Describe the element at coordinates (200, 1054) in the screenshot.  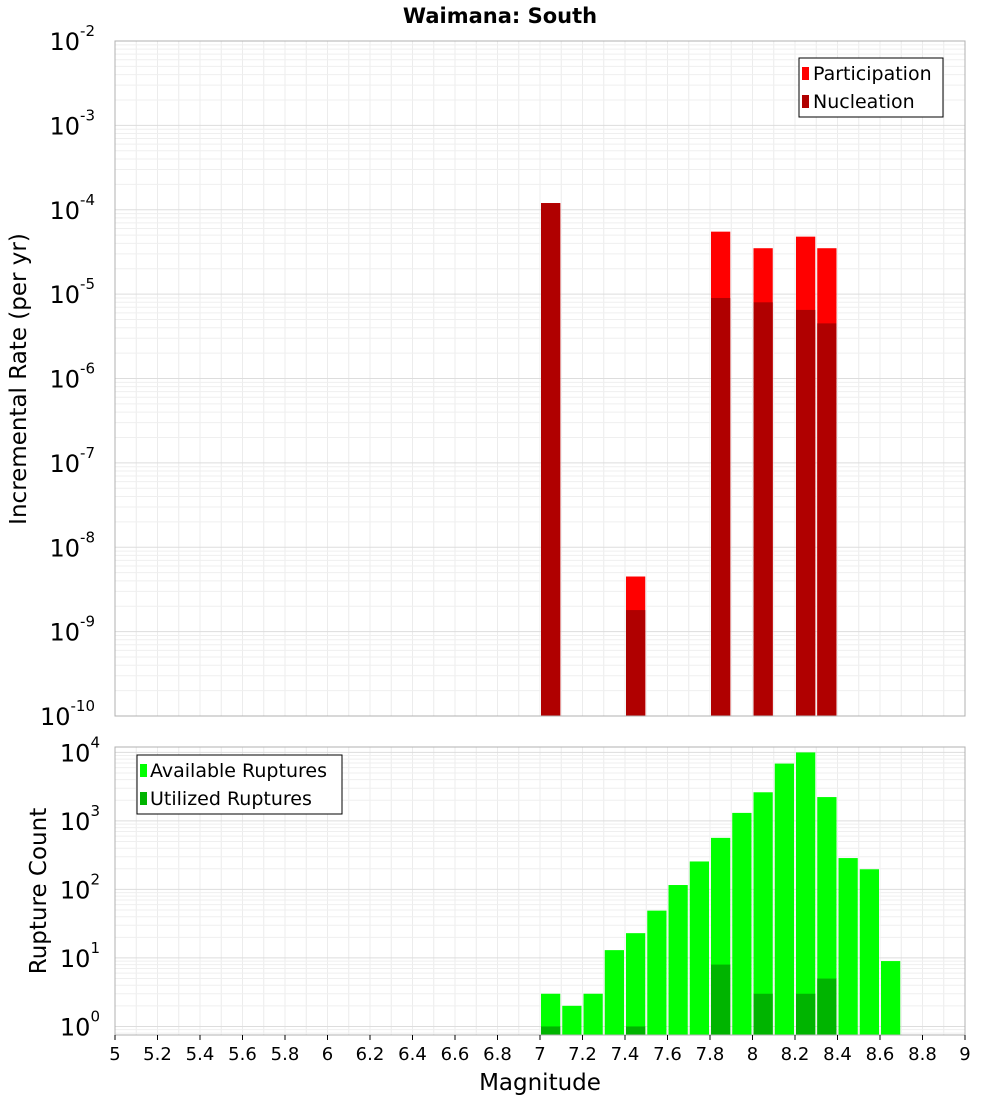
I see `x-tick-label: 5.4` at that location.